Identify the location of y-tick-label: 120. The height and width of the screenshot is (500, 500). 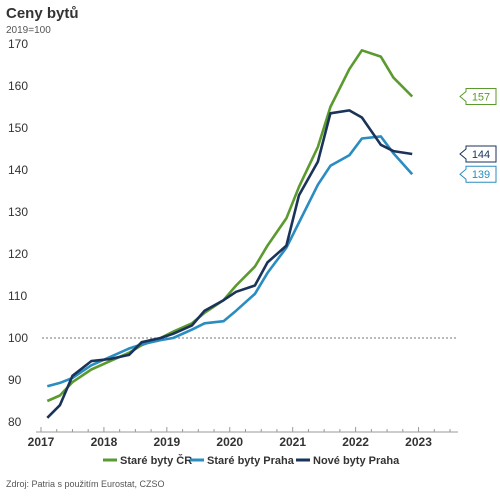
(18, 254).